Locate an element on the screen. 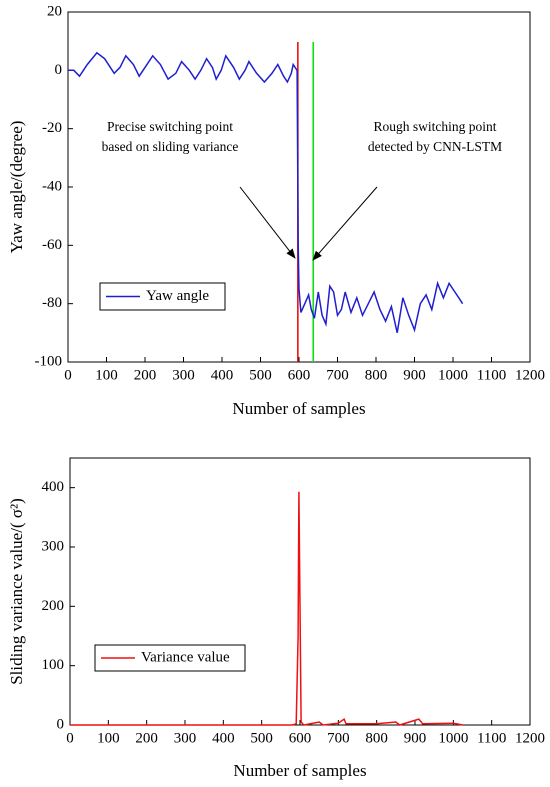 The height and width of the screenshot is (787, 550). y-tick-label: -20 is located at coordinates (52, 128).